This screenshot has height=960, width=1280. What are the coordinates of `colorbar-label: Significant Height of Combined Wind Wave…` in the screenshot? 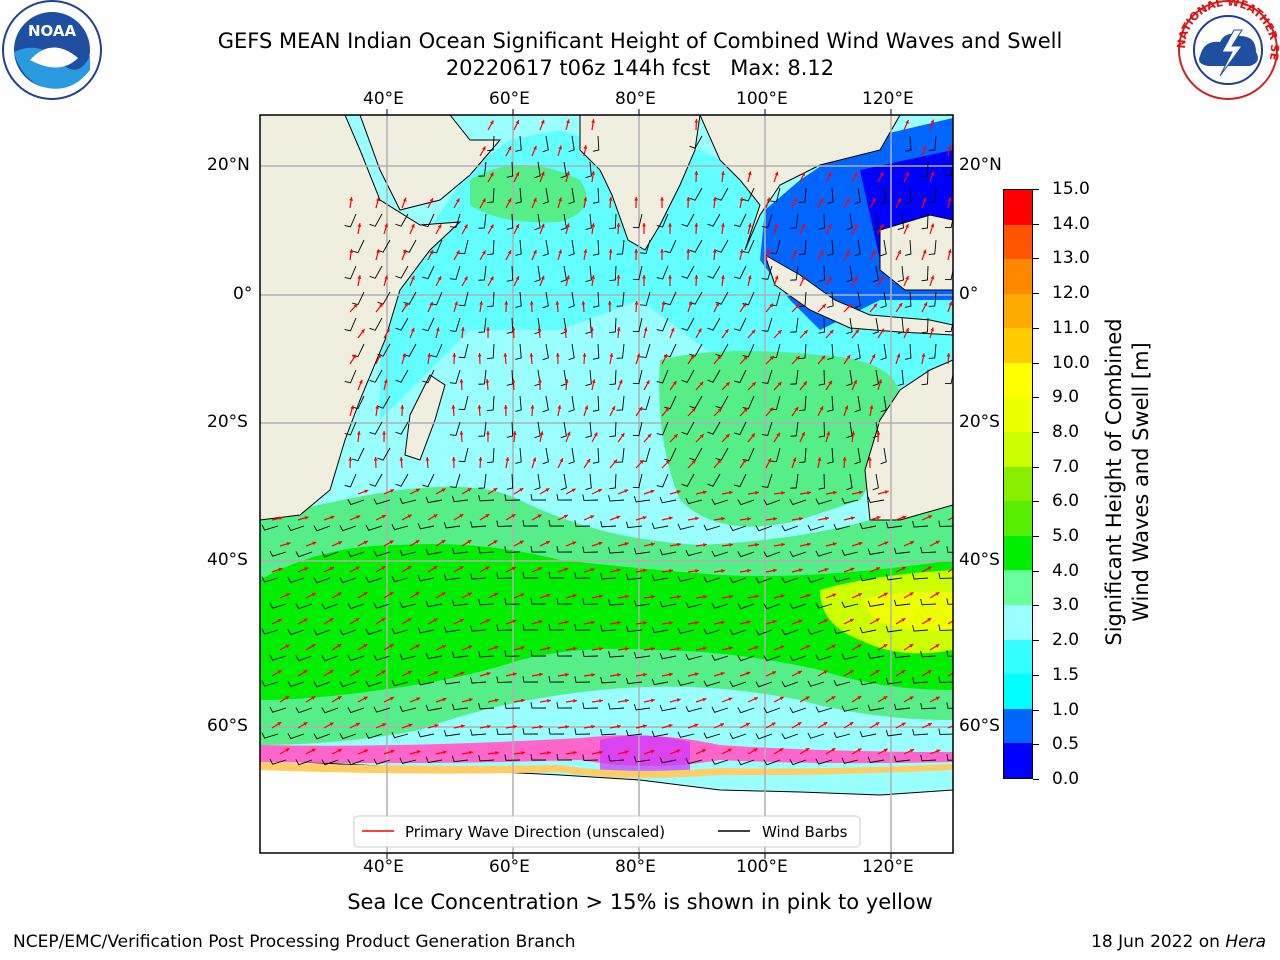 It's located at (1128, 482).